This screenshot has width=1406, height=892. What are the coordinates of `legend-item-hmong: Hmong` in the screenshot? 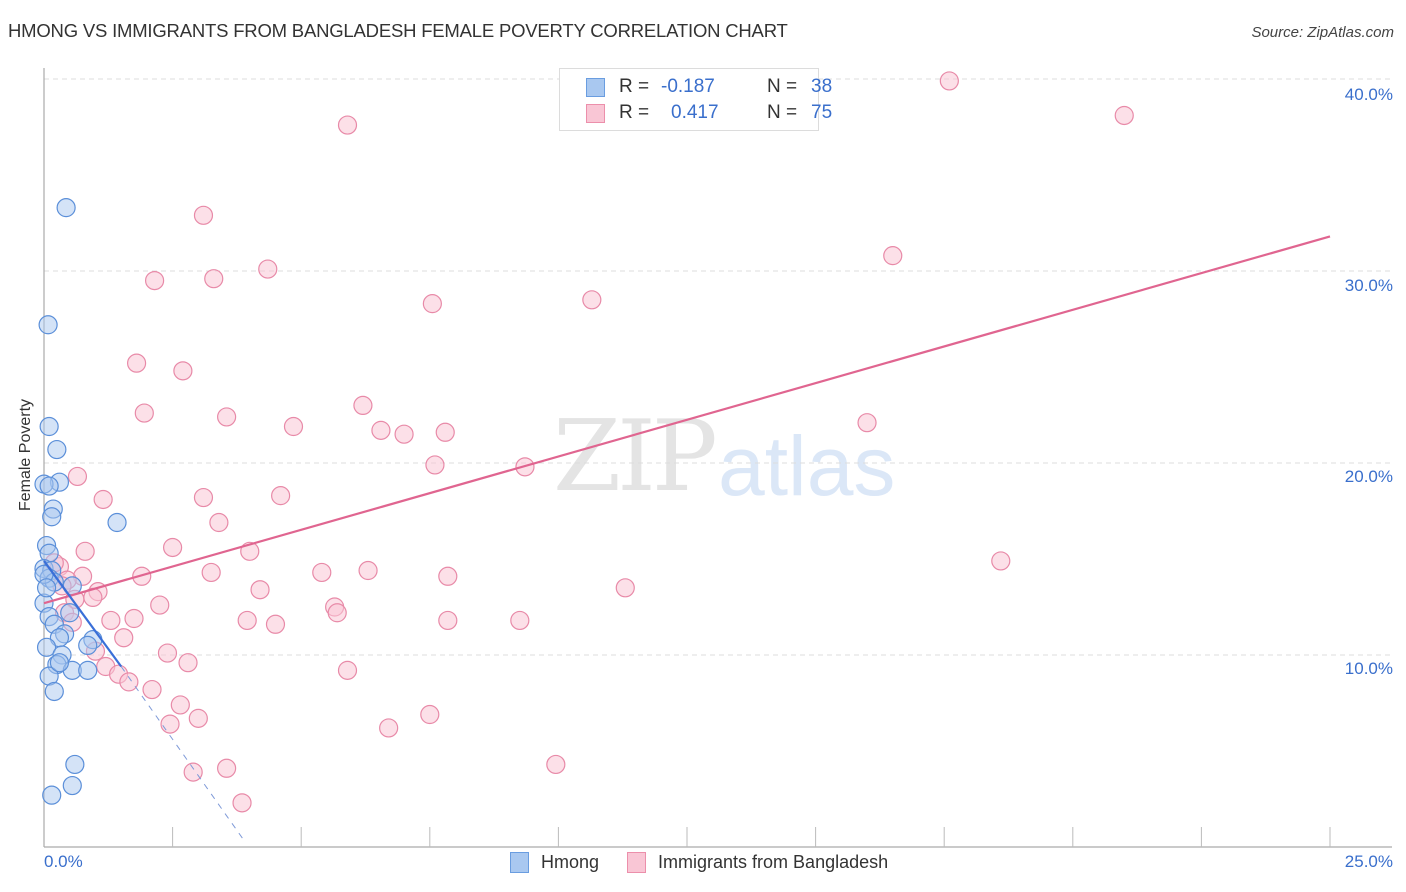 It's located at (554, 862).